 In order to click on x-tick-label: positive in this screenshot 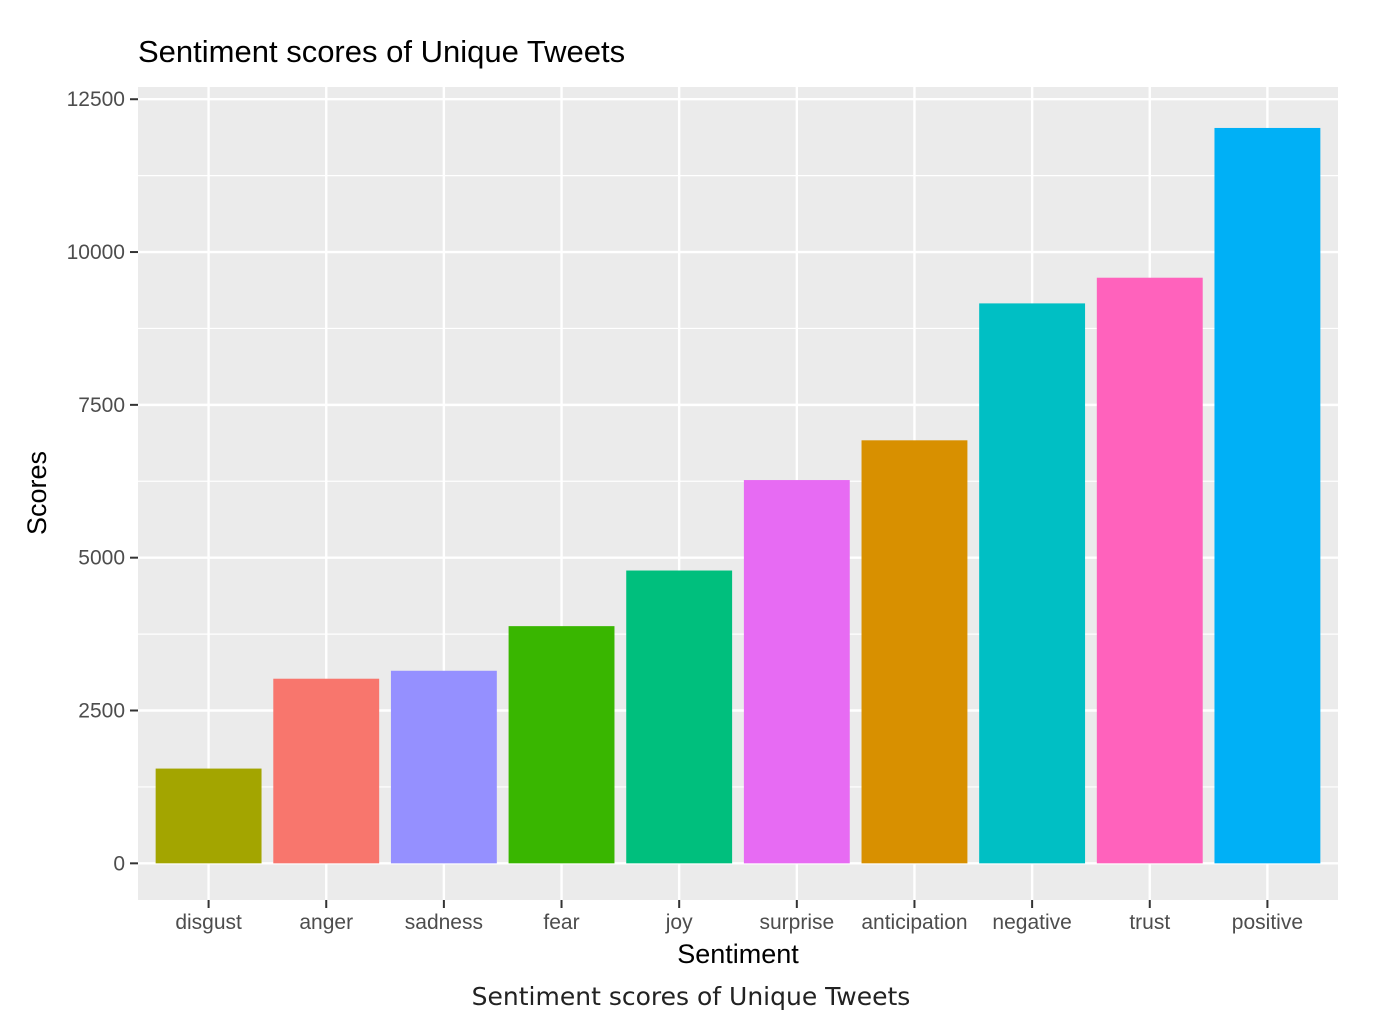, I will do `click(1267, 922)`.